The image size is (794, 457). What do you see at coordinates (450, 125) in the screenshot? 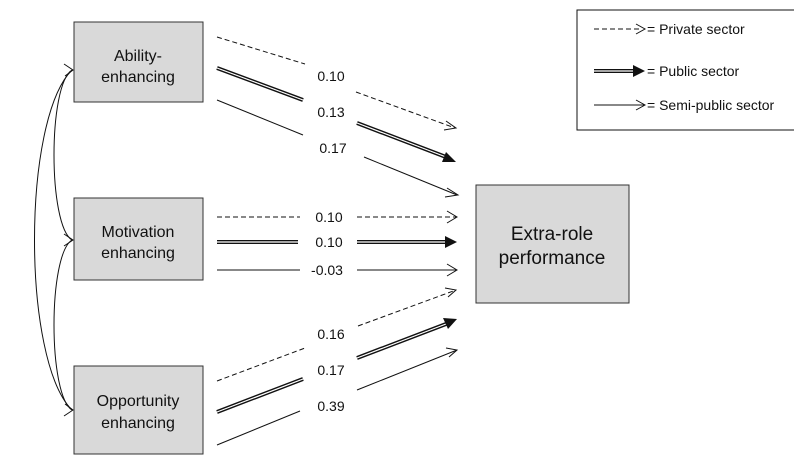
I see `ability-private-arrowhead` at bounding box center [450, 125].